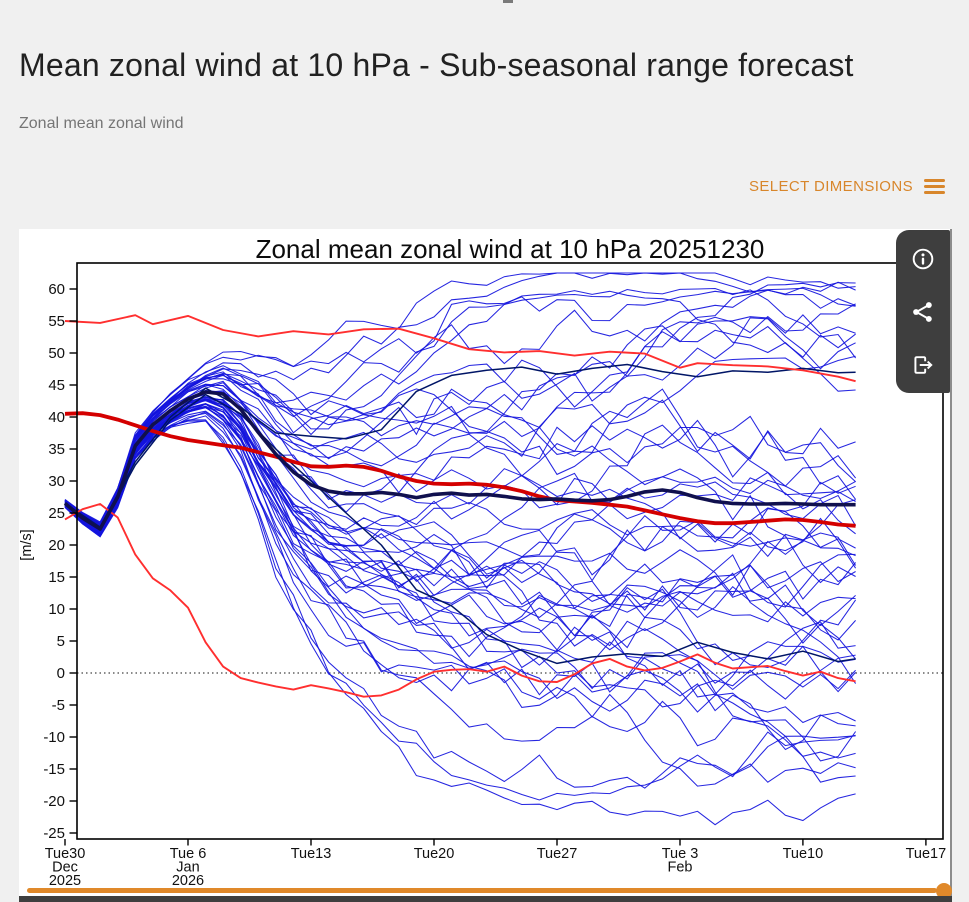  I want to click on top-scroll-notch, so click(508, 1).